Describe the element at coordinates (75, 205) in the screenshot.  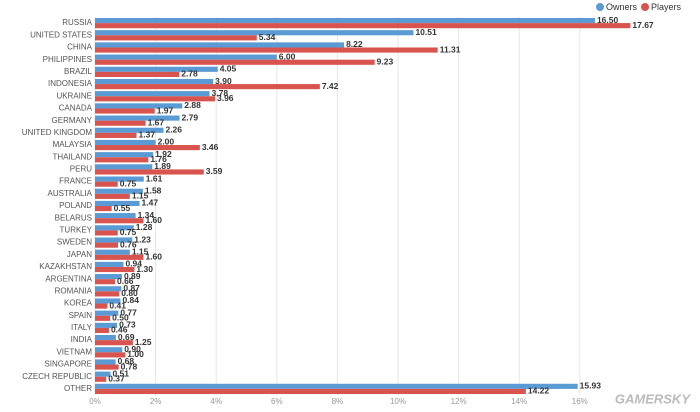
I see `category-label: POLAND` at that location.